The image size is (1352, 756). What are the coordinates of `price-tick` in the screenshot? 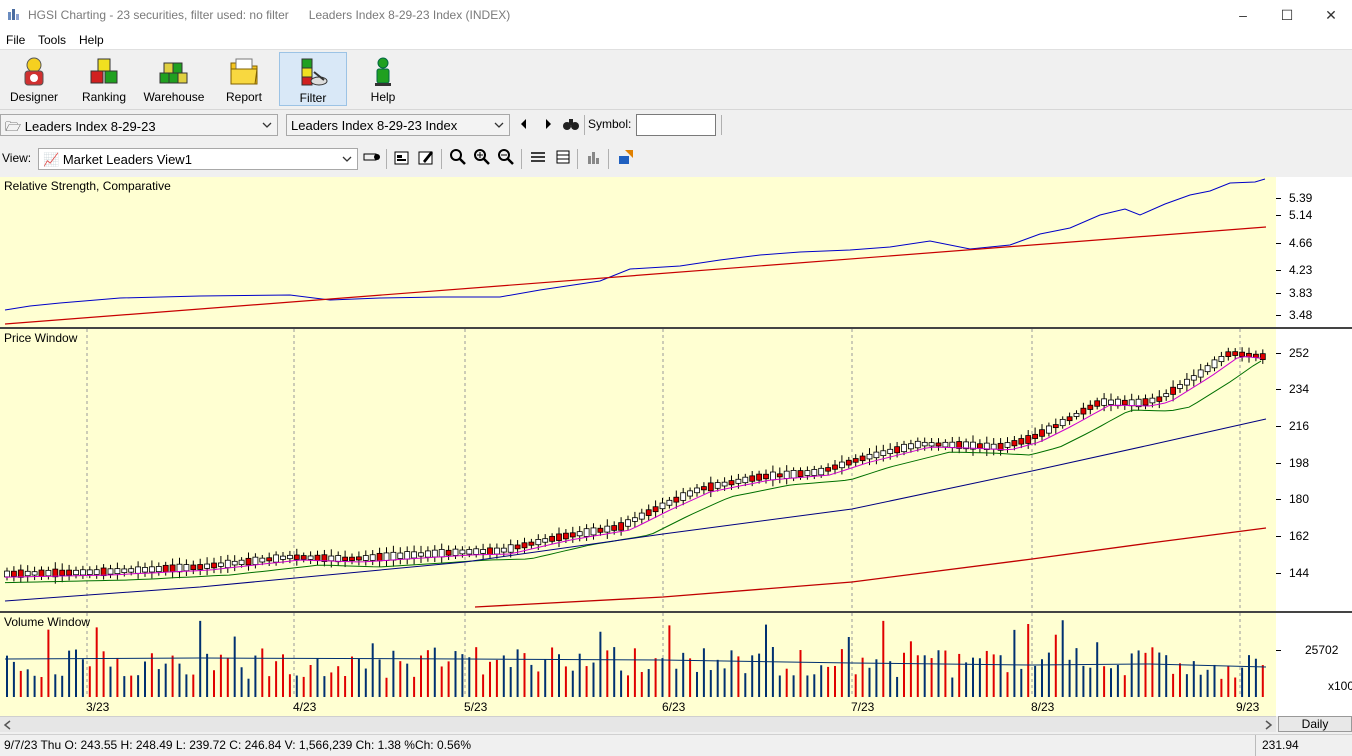 It's located at (1278, 353).